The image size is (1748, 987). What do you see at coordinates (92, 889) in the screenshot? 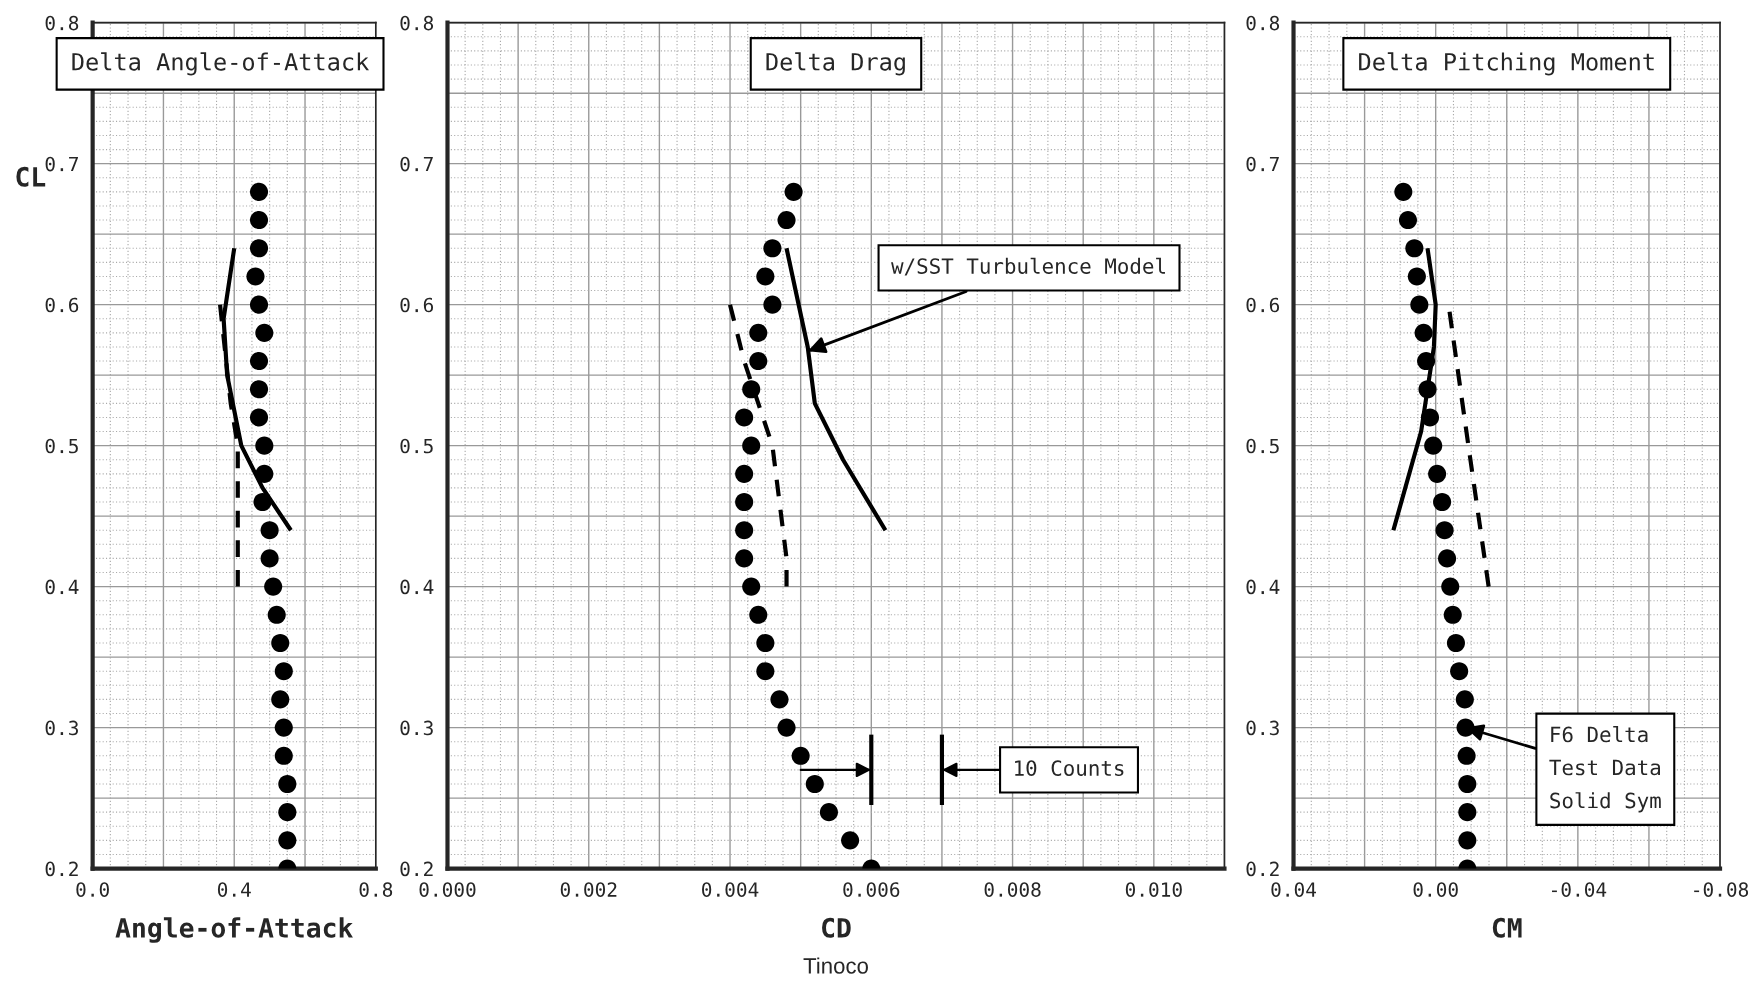
I see `x-tick-label: 0.0` at bounding box center [92, 889].